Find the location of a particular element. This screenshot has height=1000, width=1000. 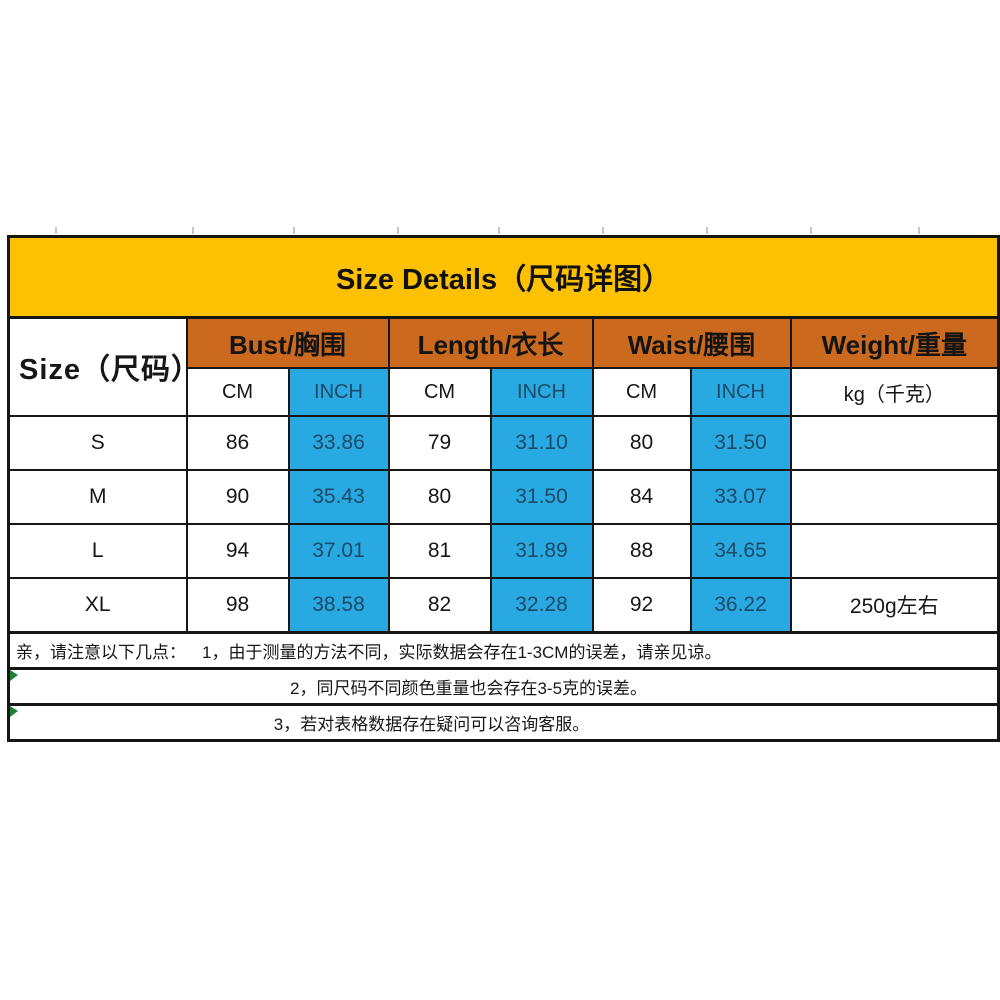

bust-inch-cell: 38.58 is located at coordinates (338, 605).